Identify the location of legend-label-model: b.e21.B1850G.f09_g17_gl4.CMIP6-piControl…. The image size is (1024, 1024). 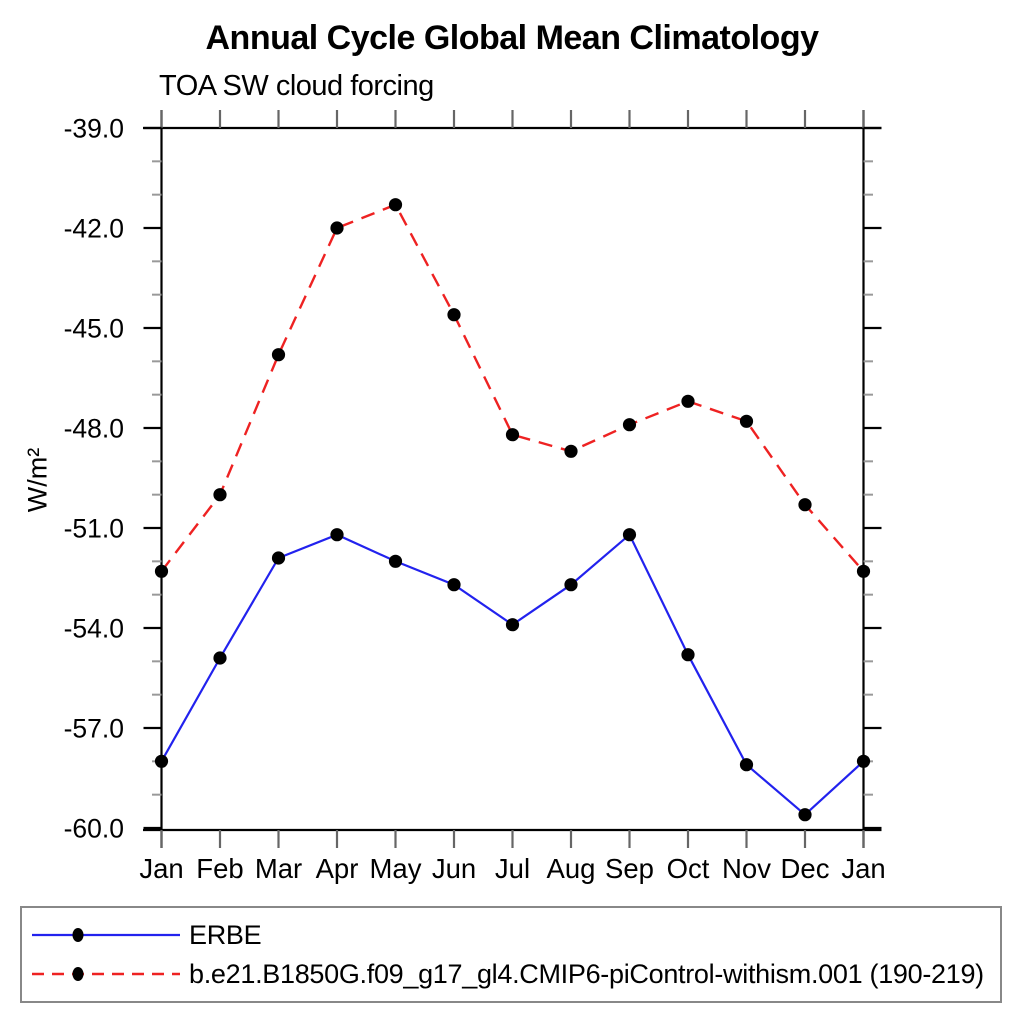
(586, 973).